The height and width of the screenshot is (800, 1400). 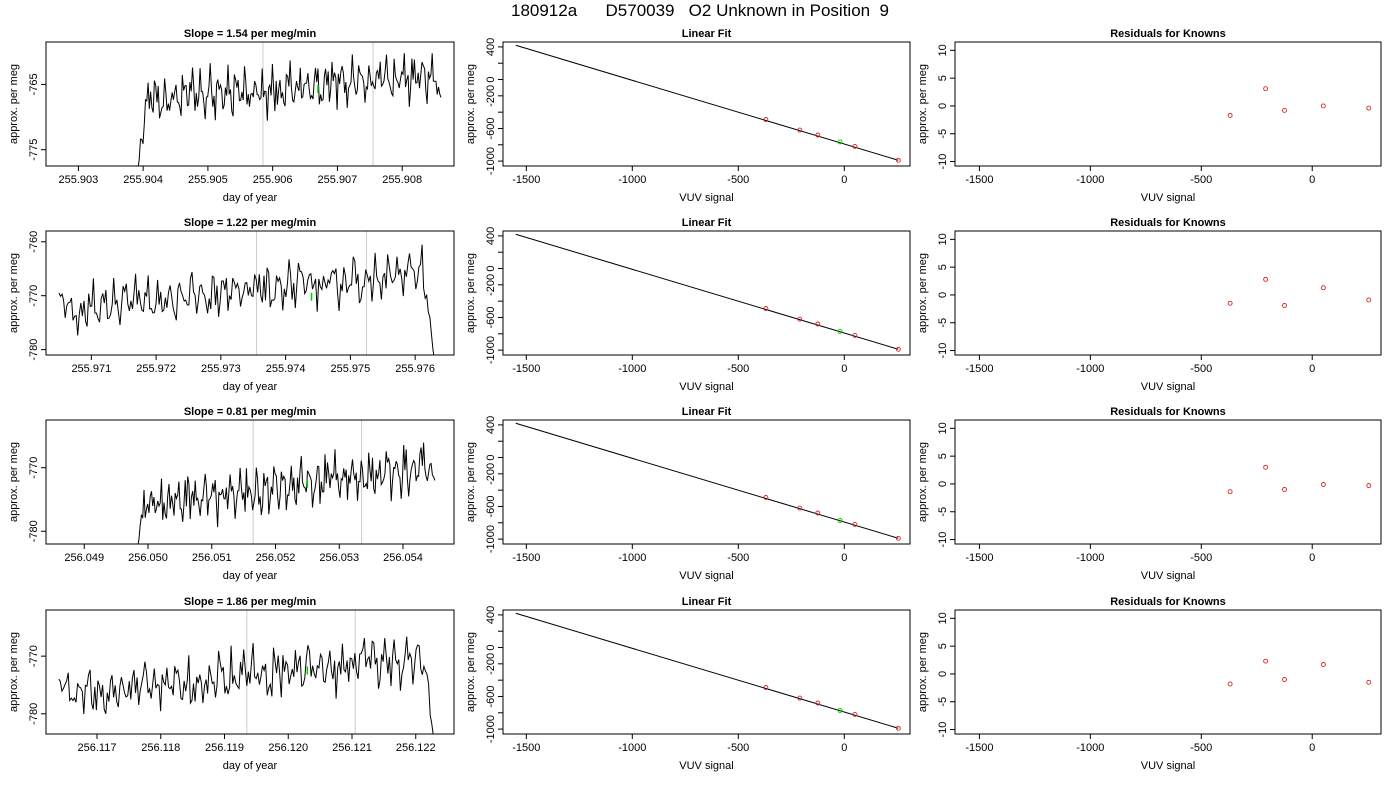 I want to click on x-tick-label: 256.121, so click(x=352, y=748).